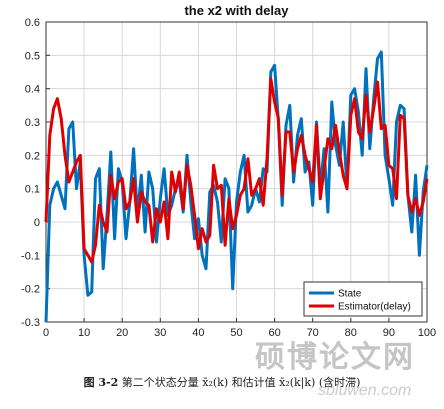  Describe the element at coordinates (241, 382) in the screenshot. I see `figure-caption-text: 第二个状态分量 x̄₂(k) 和估计值 x̄₂(k|k) (含时滞)` at that location.